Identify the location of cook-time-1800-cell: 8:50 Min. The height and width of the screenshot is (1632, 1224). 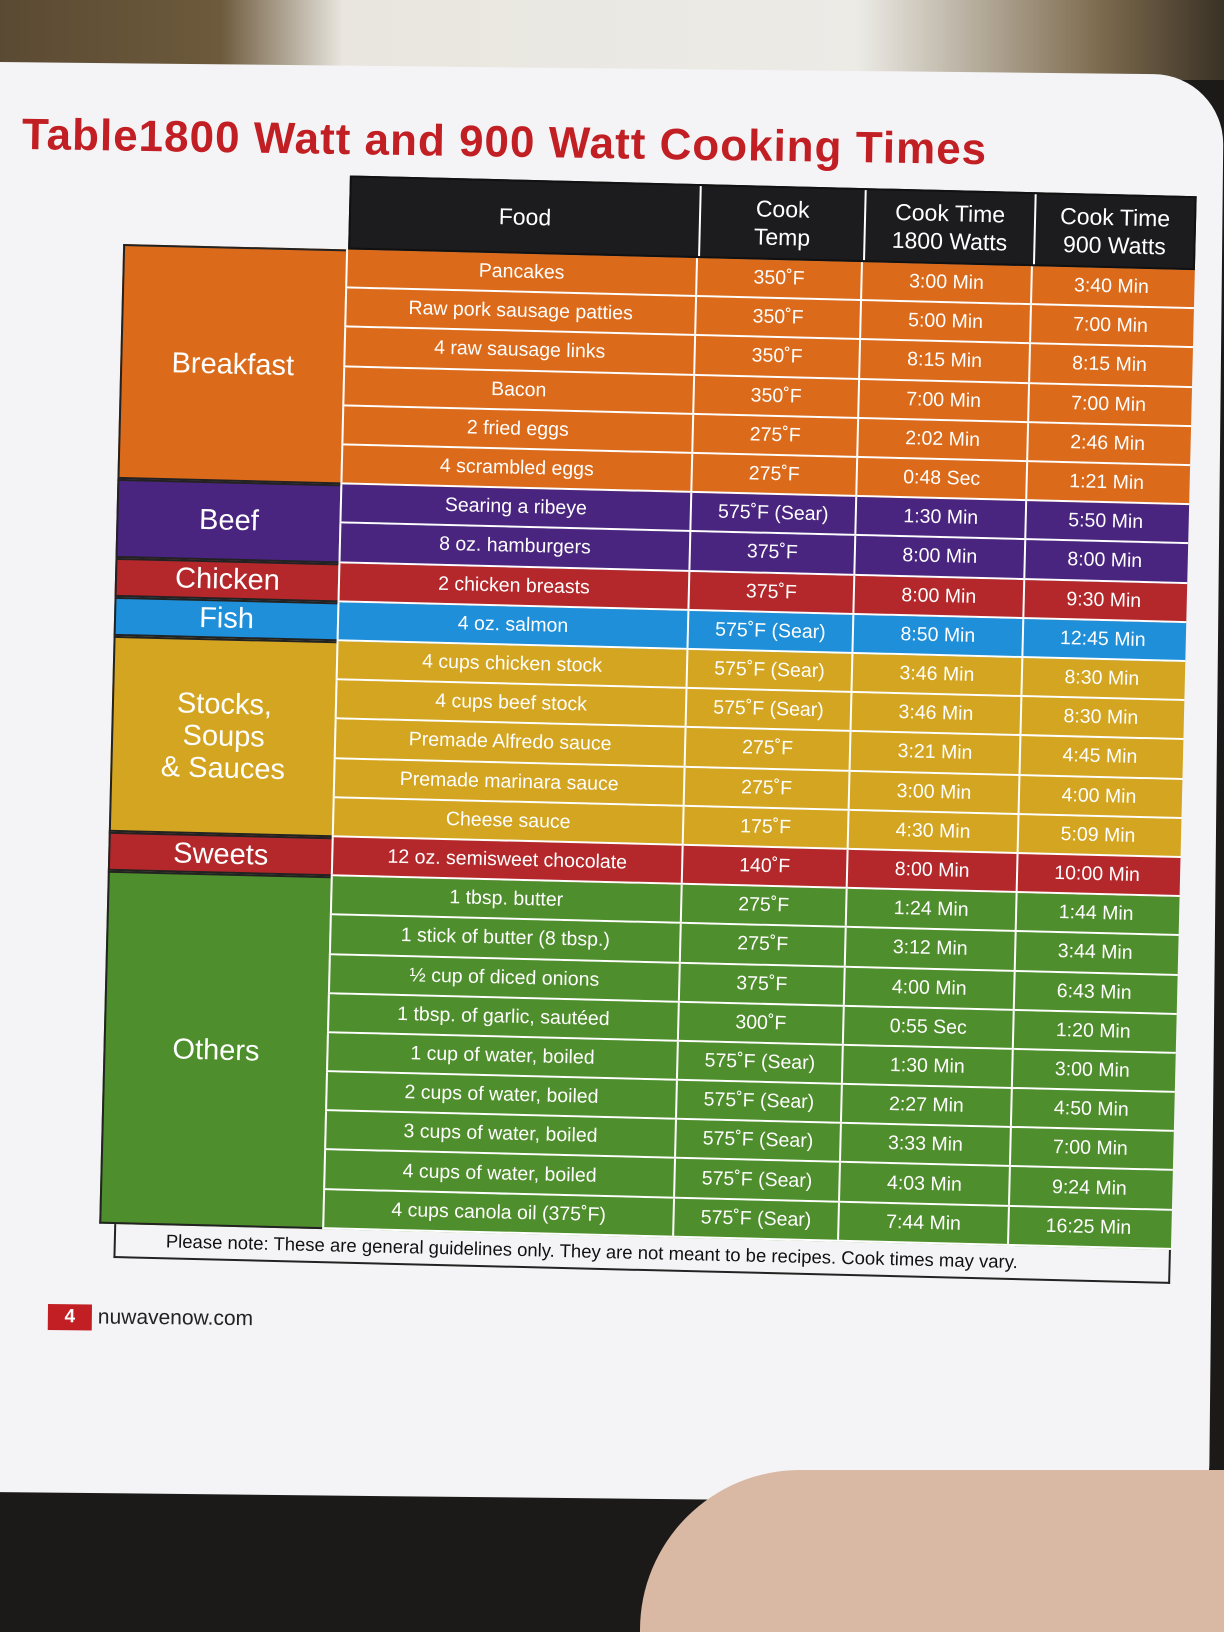
(937, 635).